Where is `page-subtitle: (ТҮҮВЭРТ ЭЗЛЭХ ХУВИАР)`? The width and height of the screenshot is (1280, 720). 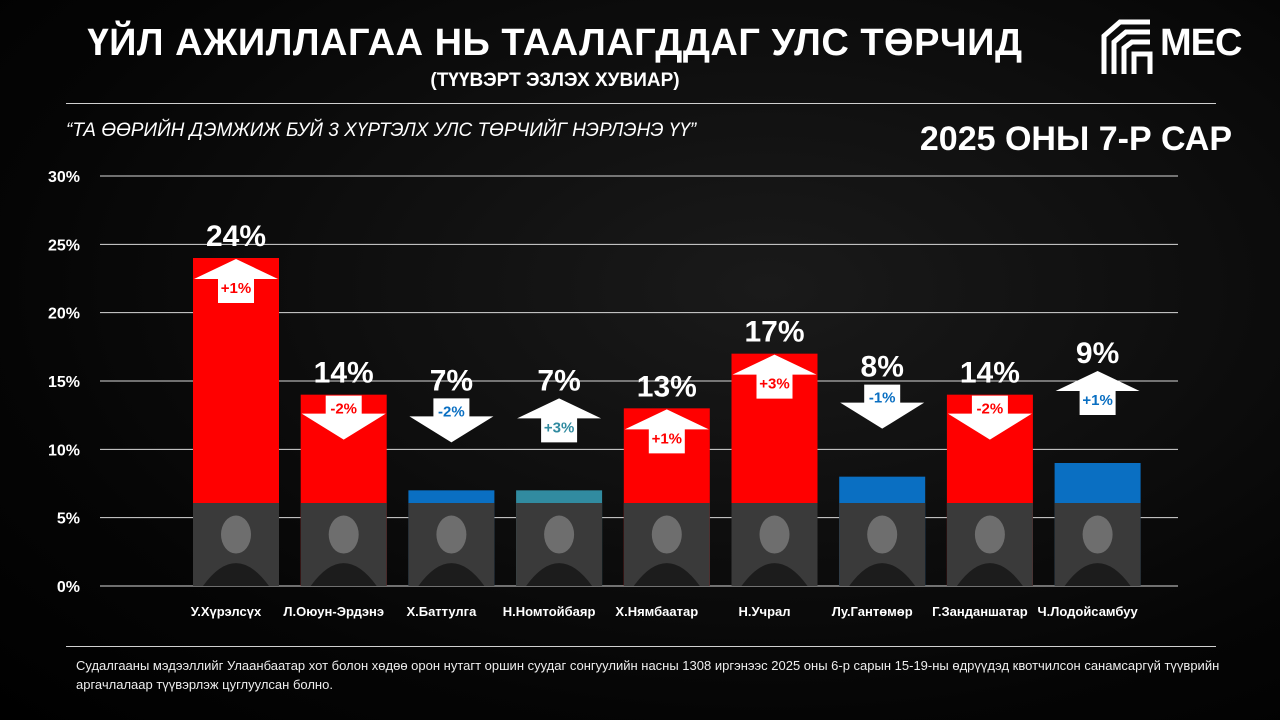 page-subtitle: (ТҮҮВЭРТ ЭЗЛЭХ ХУВИАР) is located at coordinates (555, 80).